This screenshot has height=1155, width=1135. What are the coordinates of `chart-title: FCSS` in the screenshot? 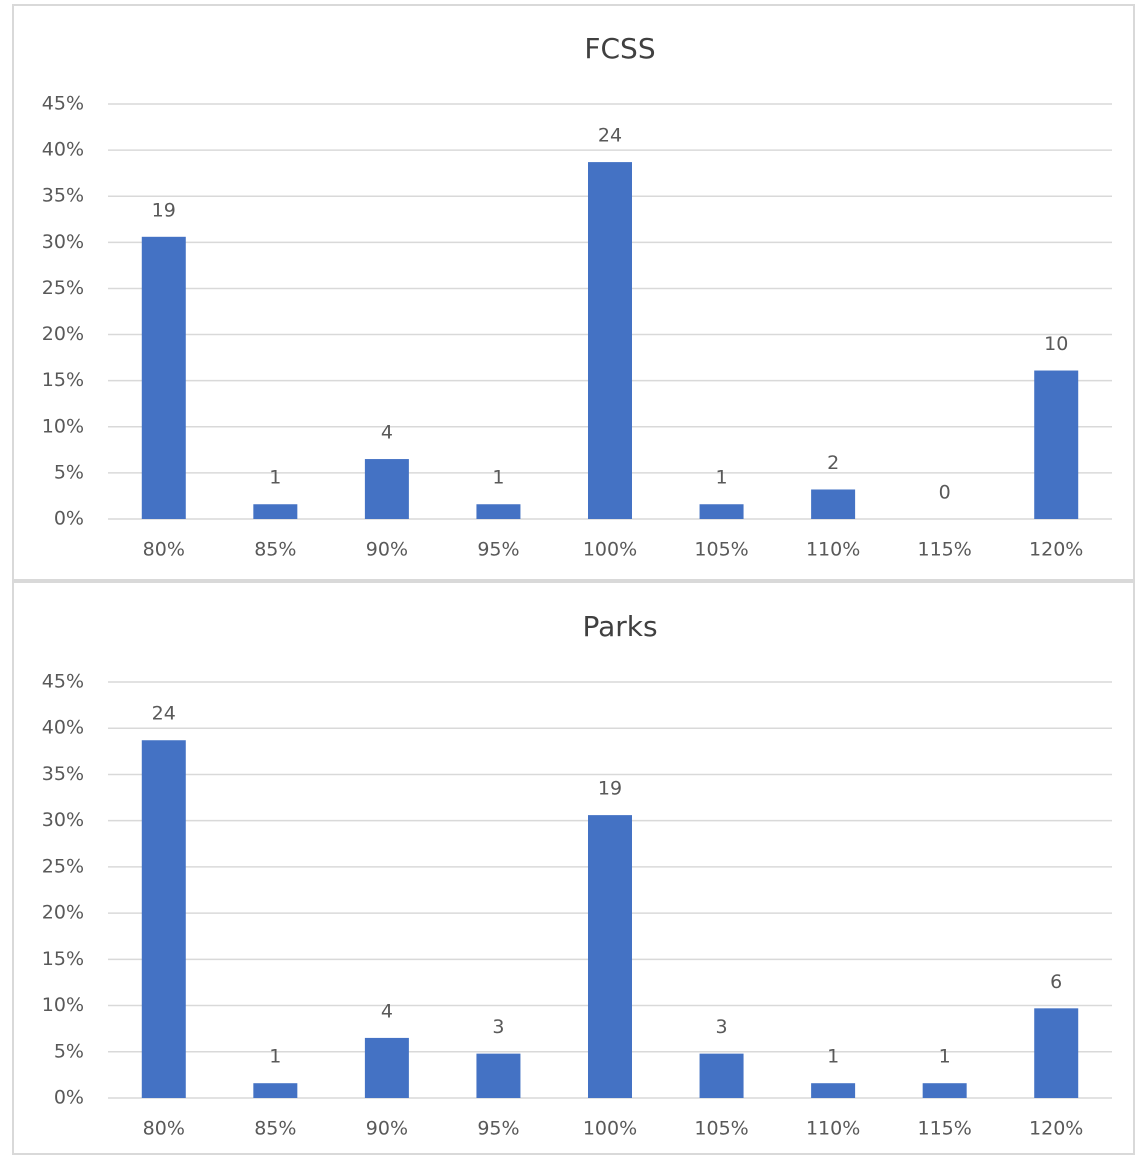 It's located at (619, 48).